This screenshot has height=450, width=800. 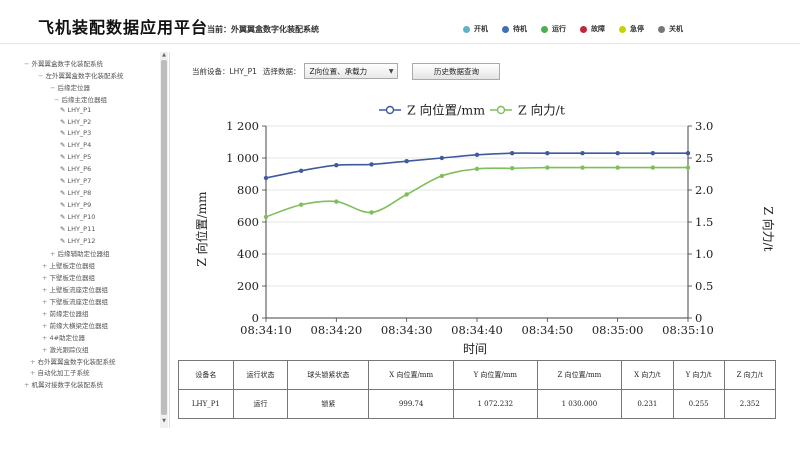 I want to click on tree-item: + 机翼对接数字化装配系统, so click(x=63, y=384).